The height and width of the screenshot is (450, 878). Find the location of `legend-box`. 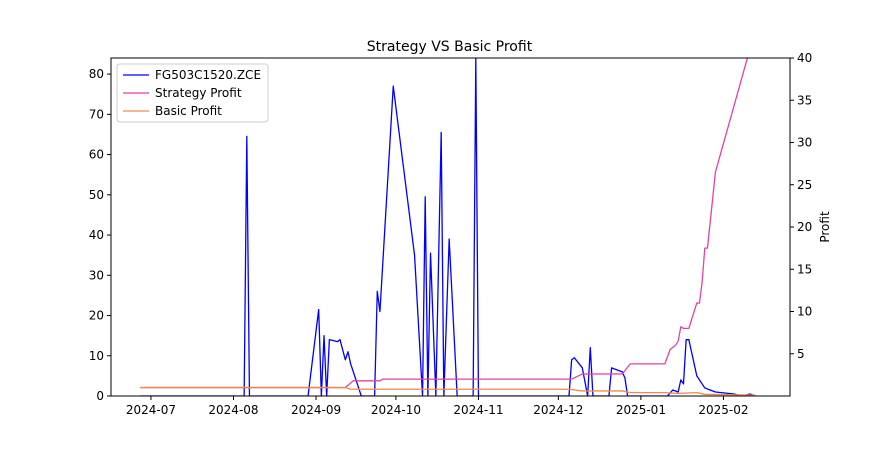

legend-box is located at coordinates (192, 93).